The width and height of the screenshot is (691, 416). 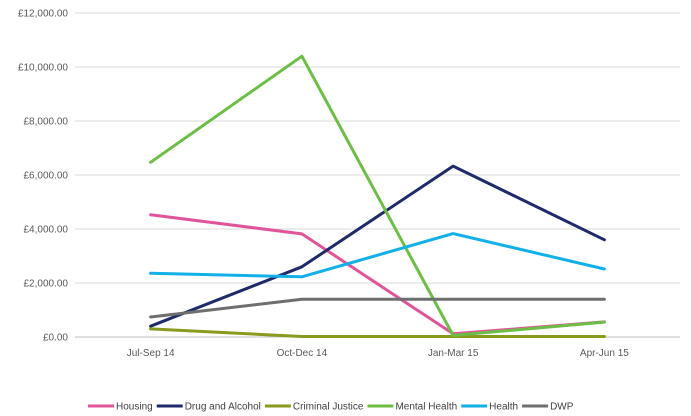 What do you see at coordinates (55, 338) in the screenshot?
I see `y-tick-label: £0.00` at bounding box center [55, 338].